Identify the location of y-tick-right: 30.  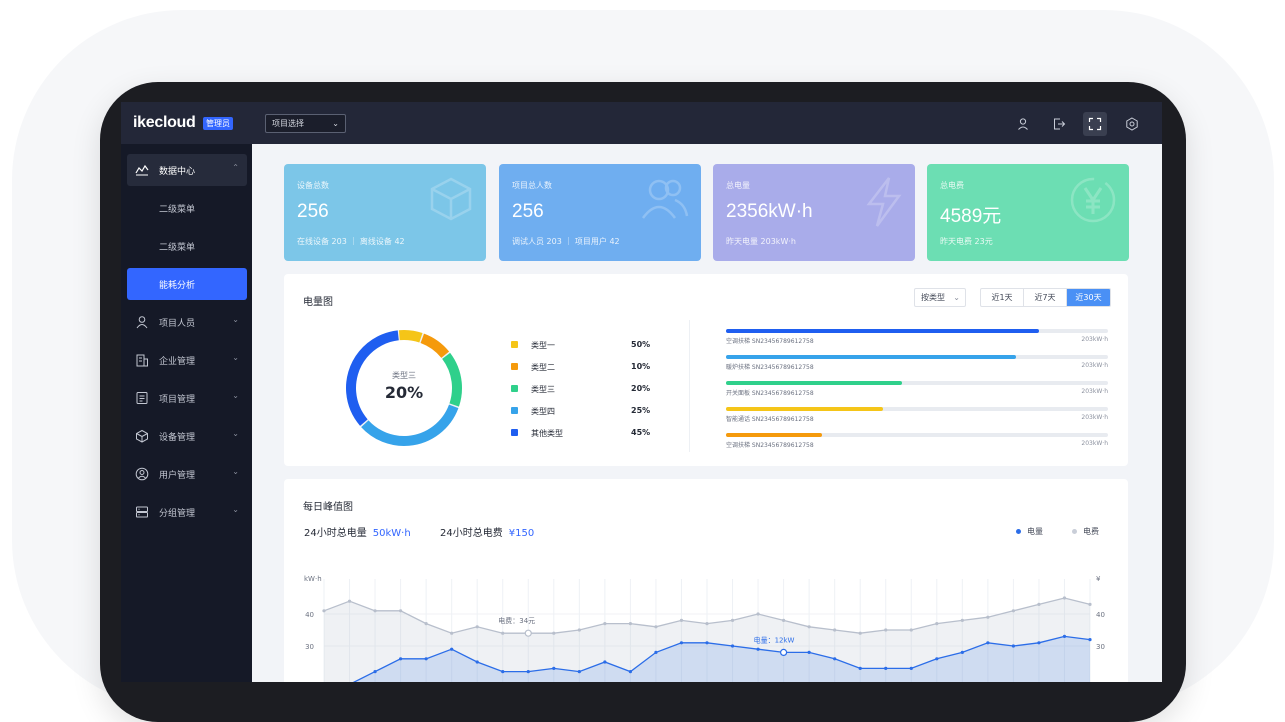
(1100, 647).